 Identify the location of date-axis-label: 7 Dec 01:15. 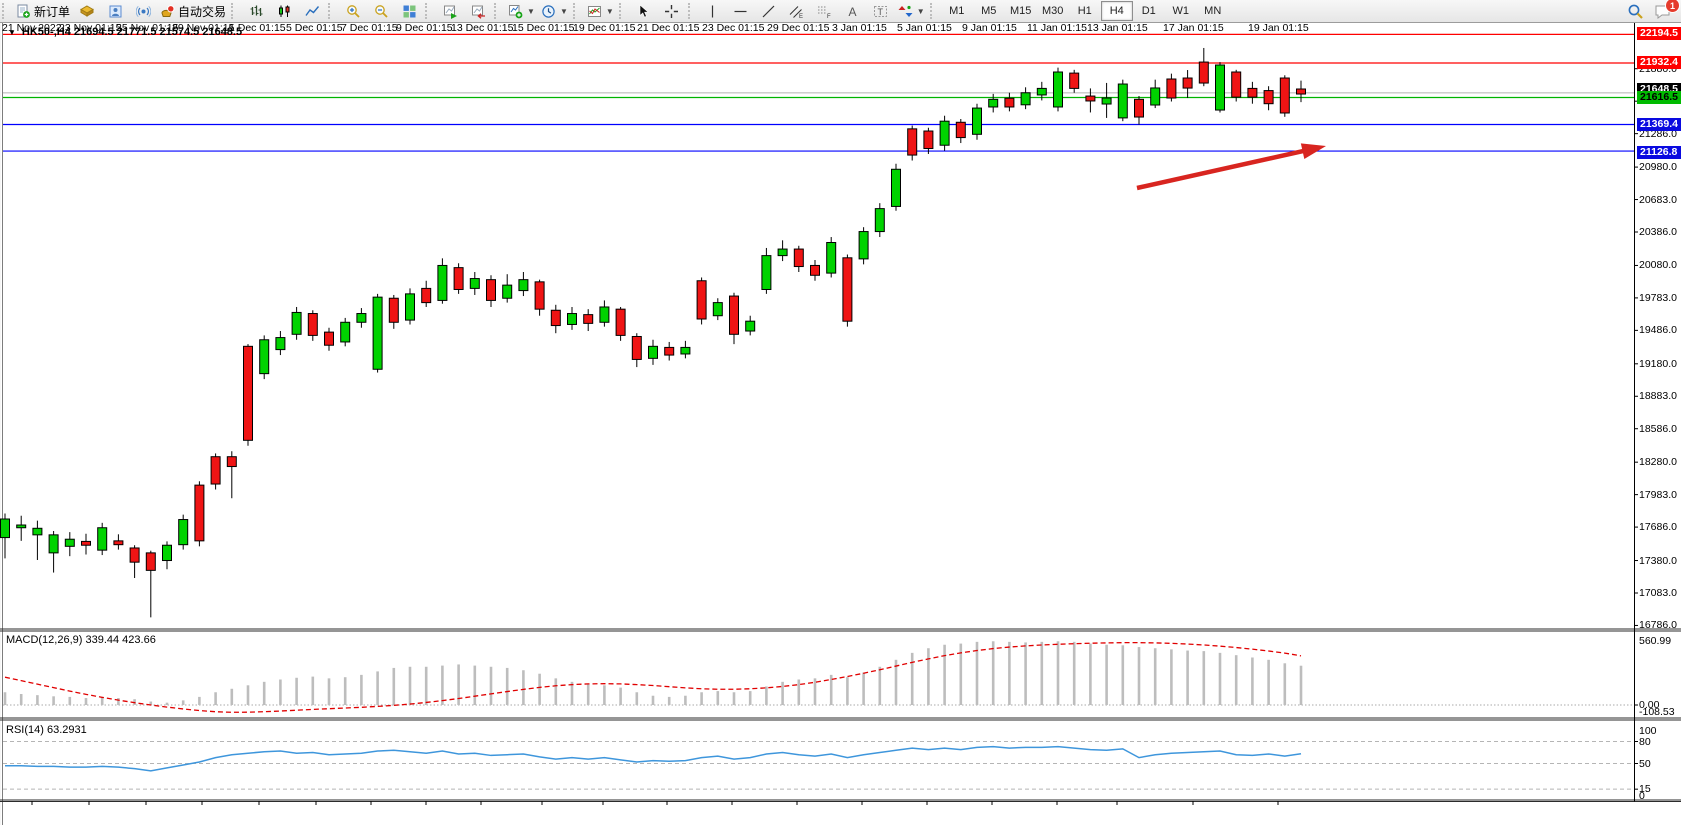
(369, 28).